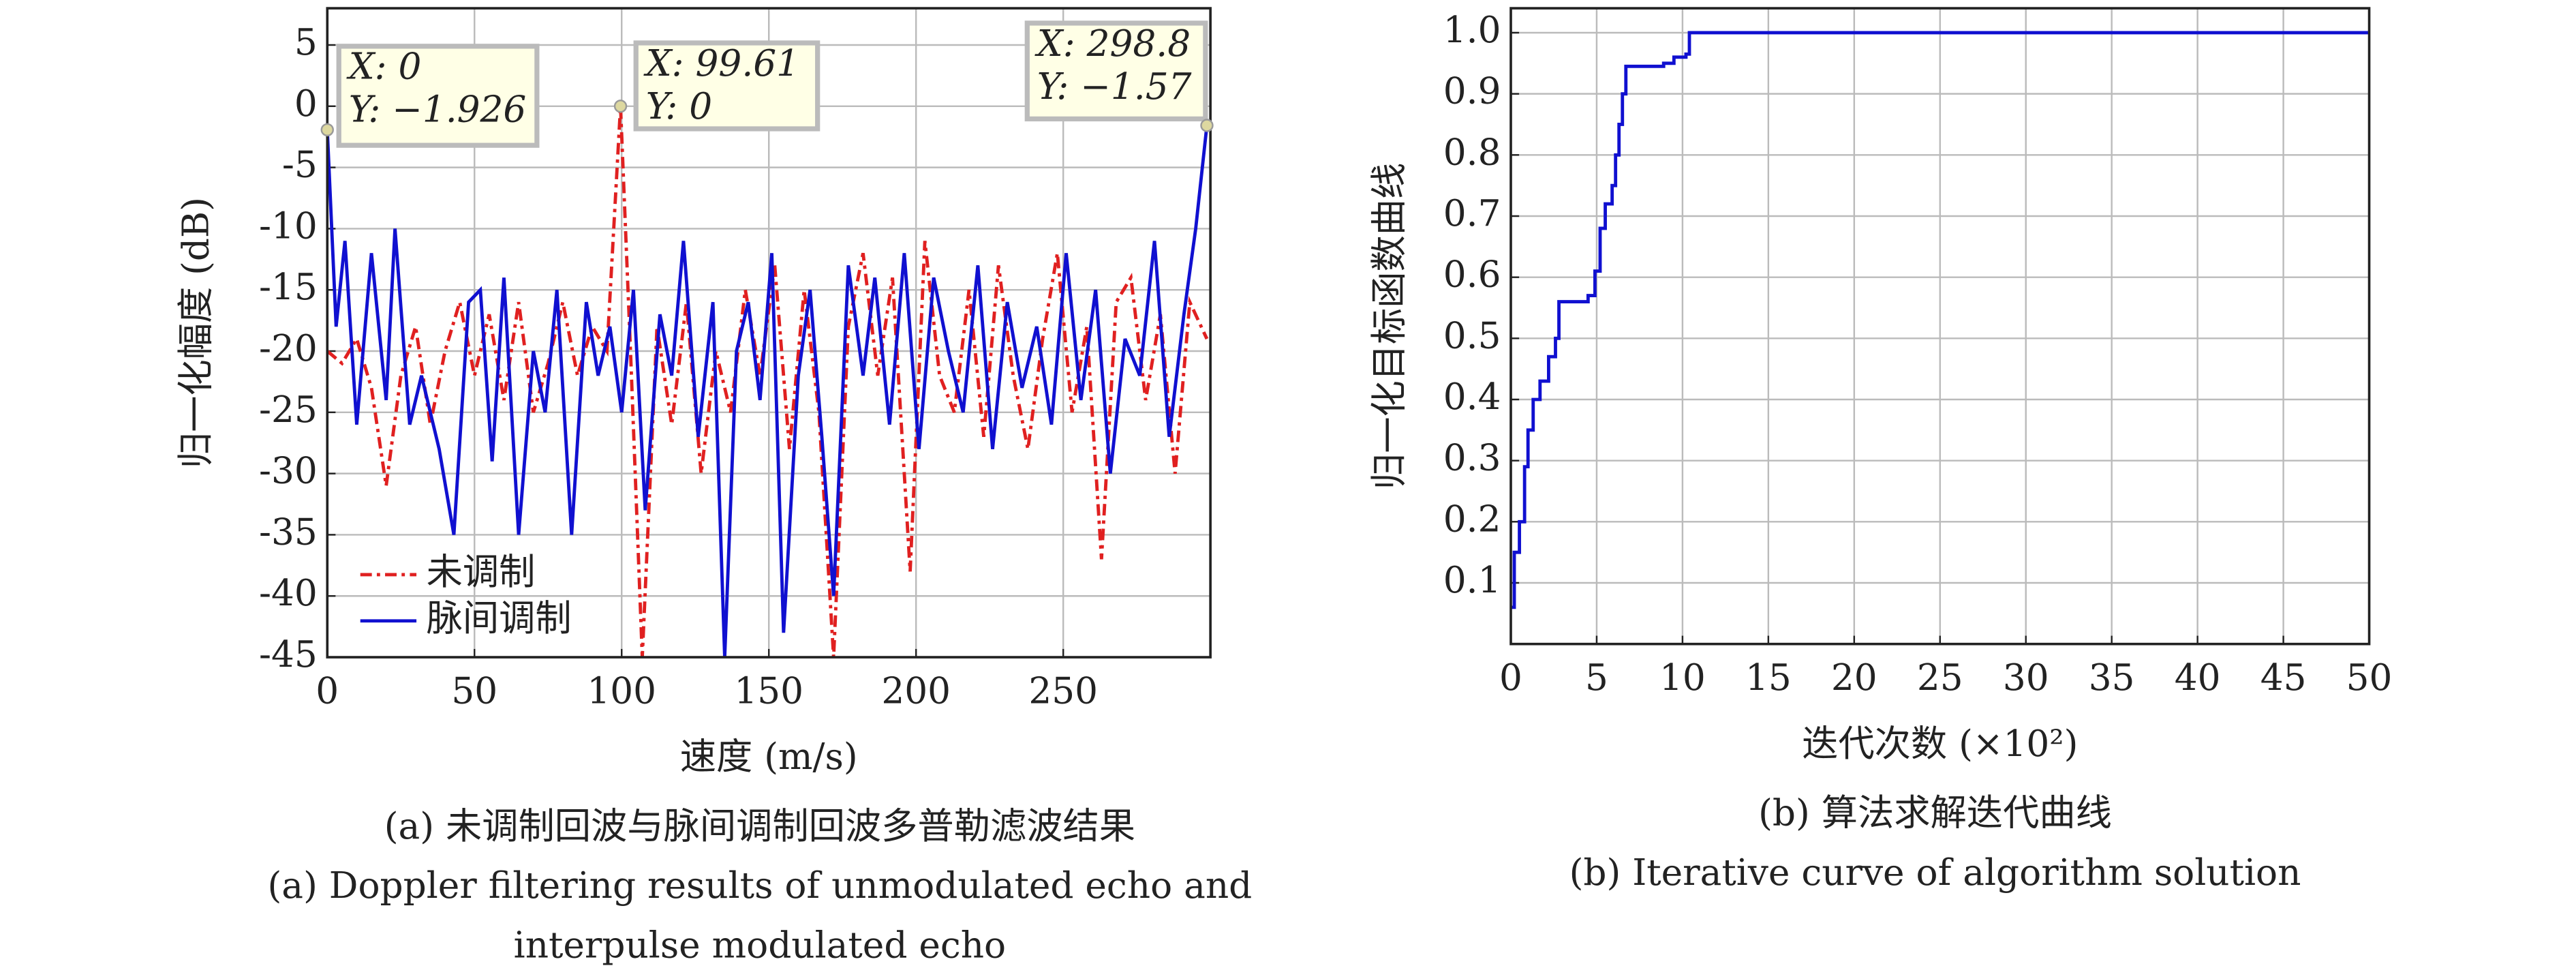  I want to click on x-tick-label: 10, so click(1682, 678).